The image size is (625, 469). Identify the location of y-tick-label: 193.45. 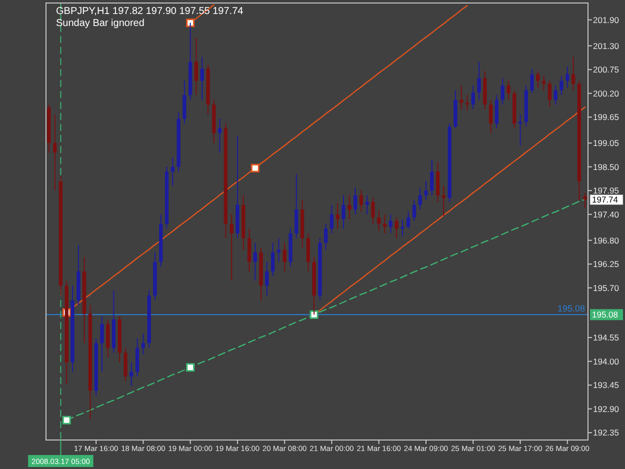
(606, 385).